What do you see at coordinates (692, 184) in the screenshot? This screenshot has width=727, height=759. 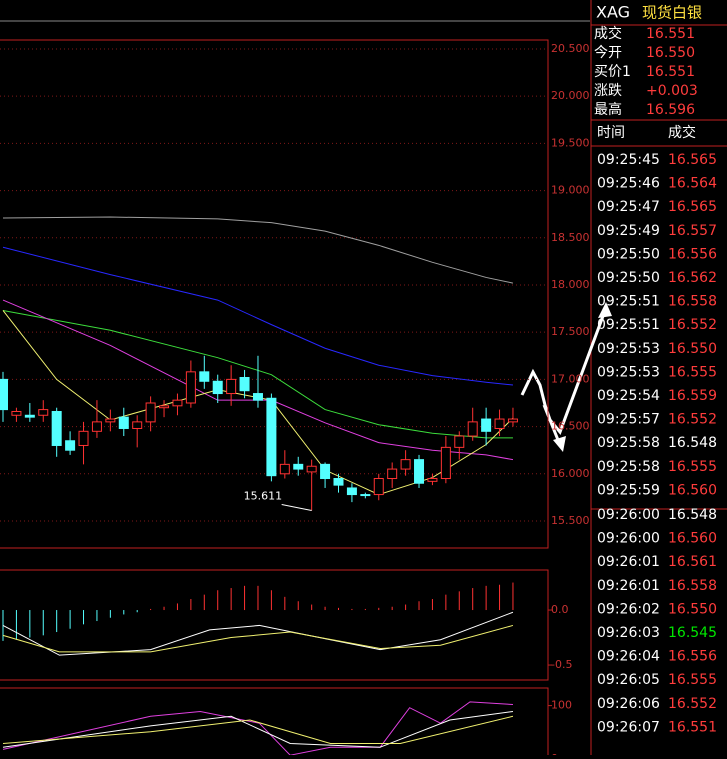 I see `tick-price: 16.564` at bounding box center [692, 184].